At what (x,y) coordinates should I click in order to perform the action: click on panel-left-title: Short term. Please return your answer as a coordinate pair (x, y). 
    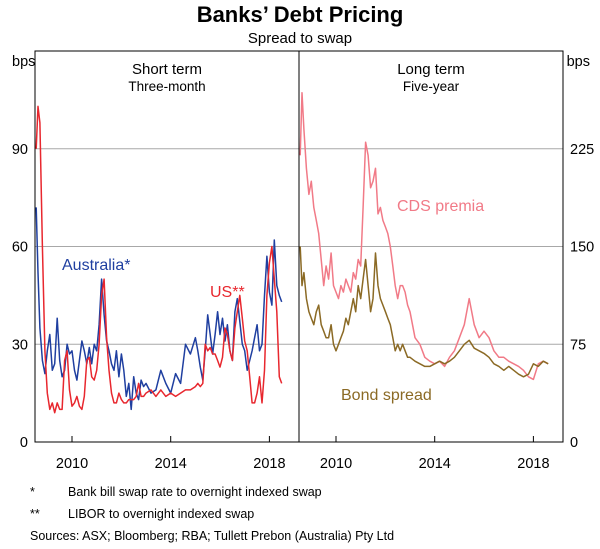
    Looking at the image, I should click on (167, 69).